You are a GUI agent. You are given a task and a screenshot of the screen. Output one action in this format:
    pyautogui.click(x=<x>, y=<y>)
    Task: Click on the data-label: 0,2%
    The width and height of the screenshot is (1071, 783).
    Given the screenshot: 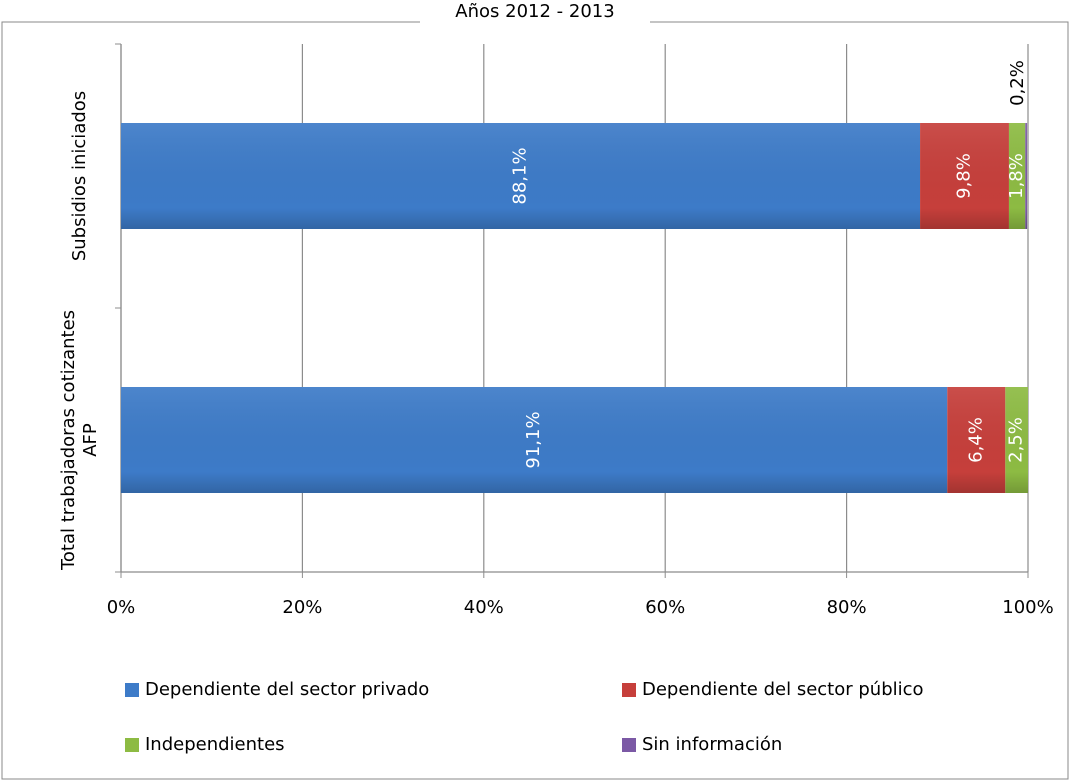 What is the action you would take?
    pyautogui.click(x=1017, y=83)
    